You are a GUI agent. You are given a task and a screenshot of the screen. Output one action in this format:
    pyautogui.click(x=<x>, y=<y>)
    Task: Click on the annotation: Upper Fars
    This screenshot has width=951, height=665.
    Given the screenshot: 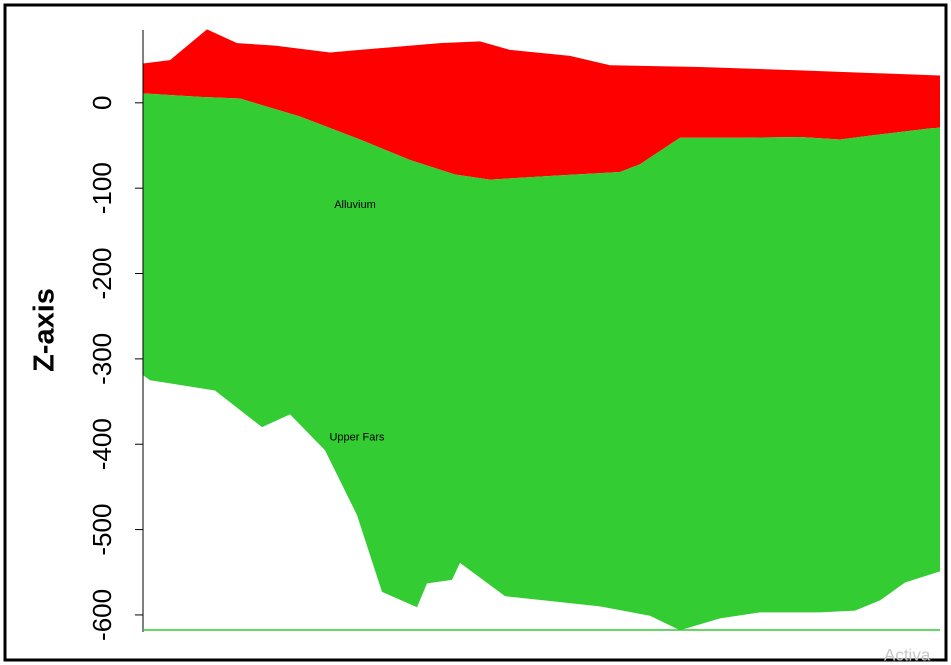 What is the action you would take?
    pyautogui.click(x=357, y=437)
    